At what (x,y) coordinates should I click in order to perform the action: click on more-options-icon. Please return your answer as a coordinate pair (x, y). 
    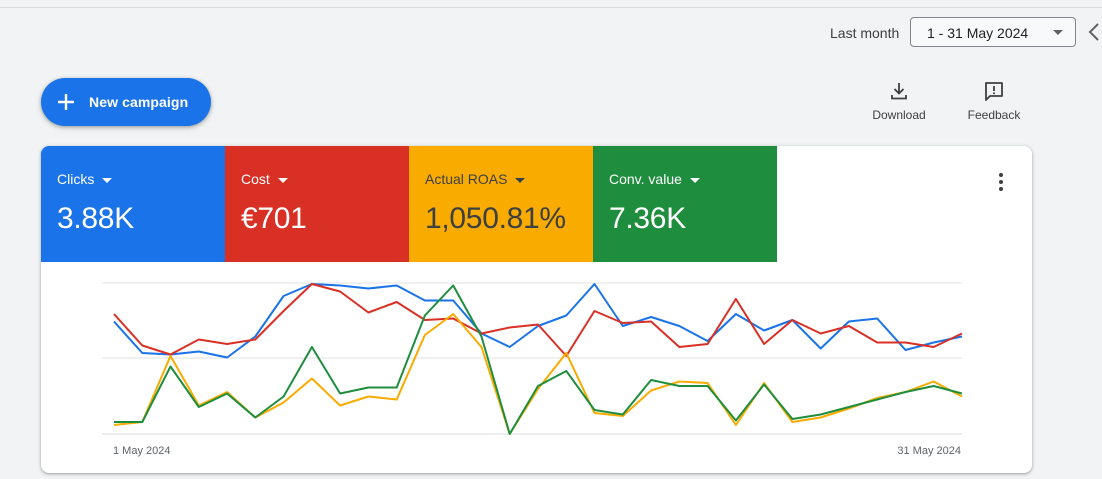
    Looking at the image, I should click on (1001, 182).